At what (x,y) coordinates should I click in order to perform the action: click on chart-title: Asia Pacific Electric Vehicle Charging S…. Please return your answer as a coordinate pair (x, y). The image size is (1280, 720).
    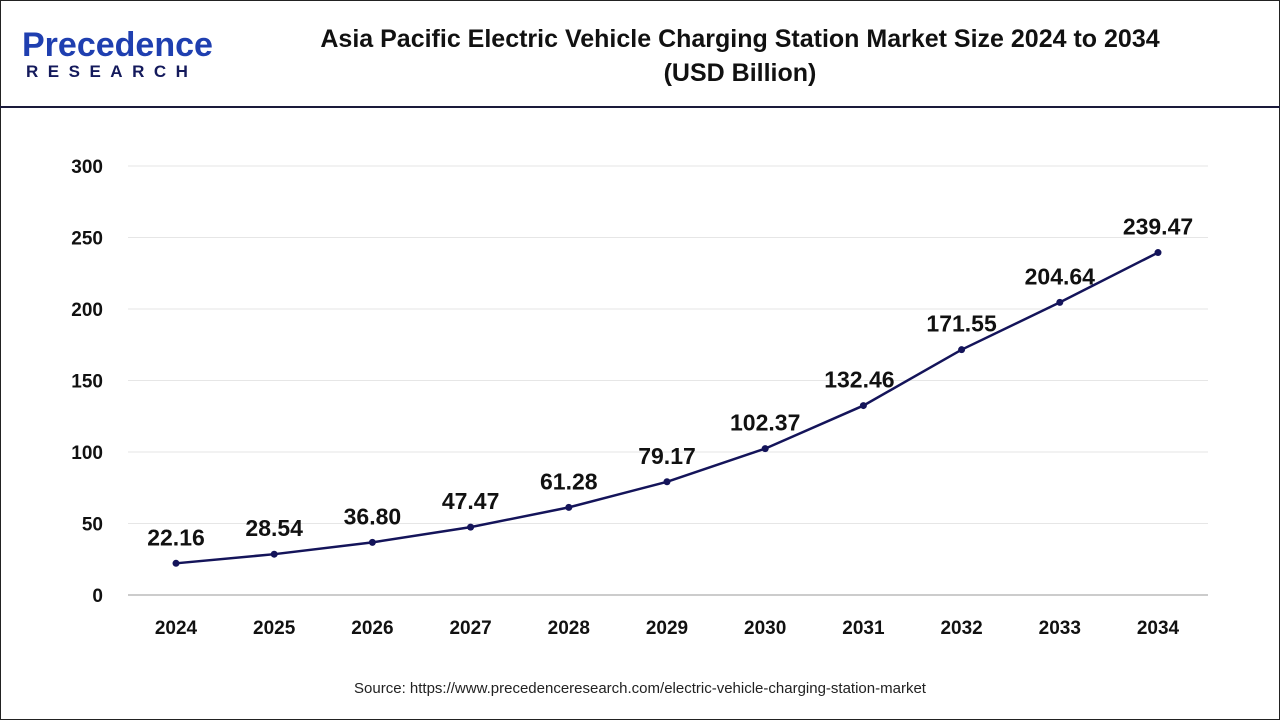
    Looking at the image, I should click on (740, 56).